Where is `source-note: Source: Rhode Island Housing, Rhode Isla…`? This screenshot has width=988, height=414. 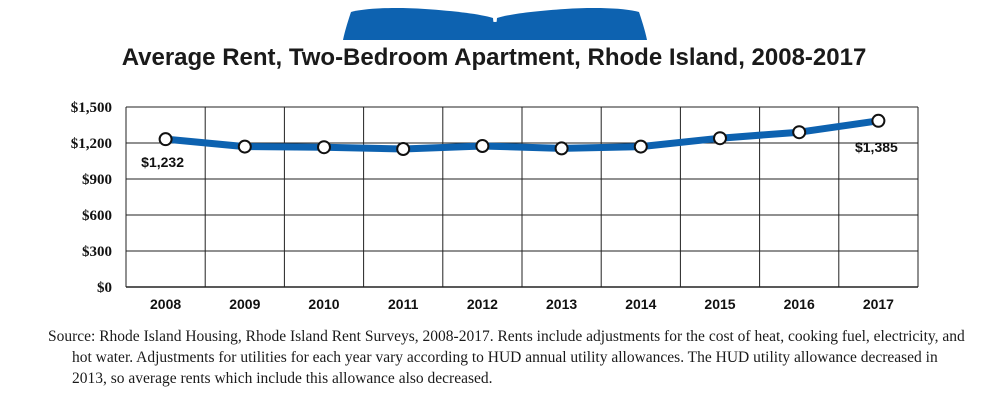
source-note: Source: Rhode Island Housing, Rhode Isla… is located at coordinates (506, 357).